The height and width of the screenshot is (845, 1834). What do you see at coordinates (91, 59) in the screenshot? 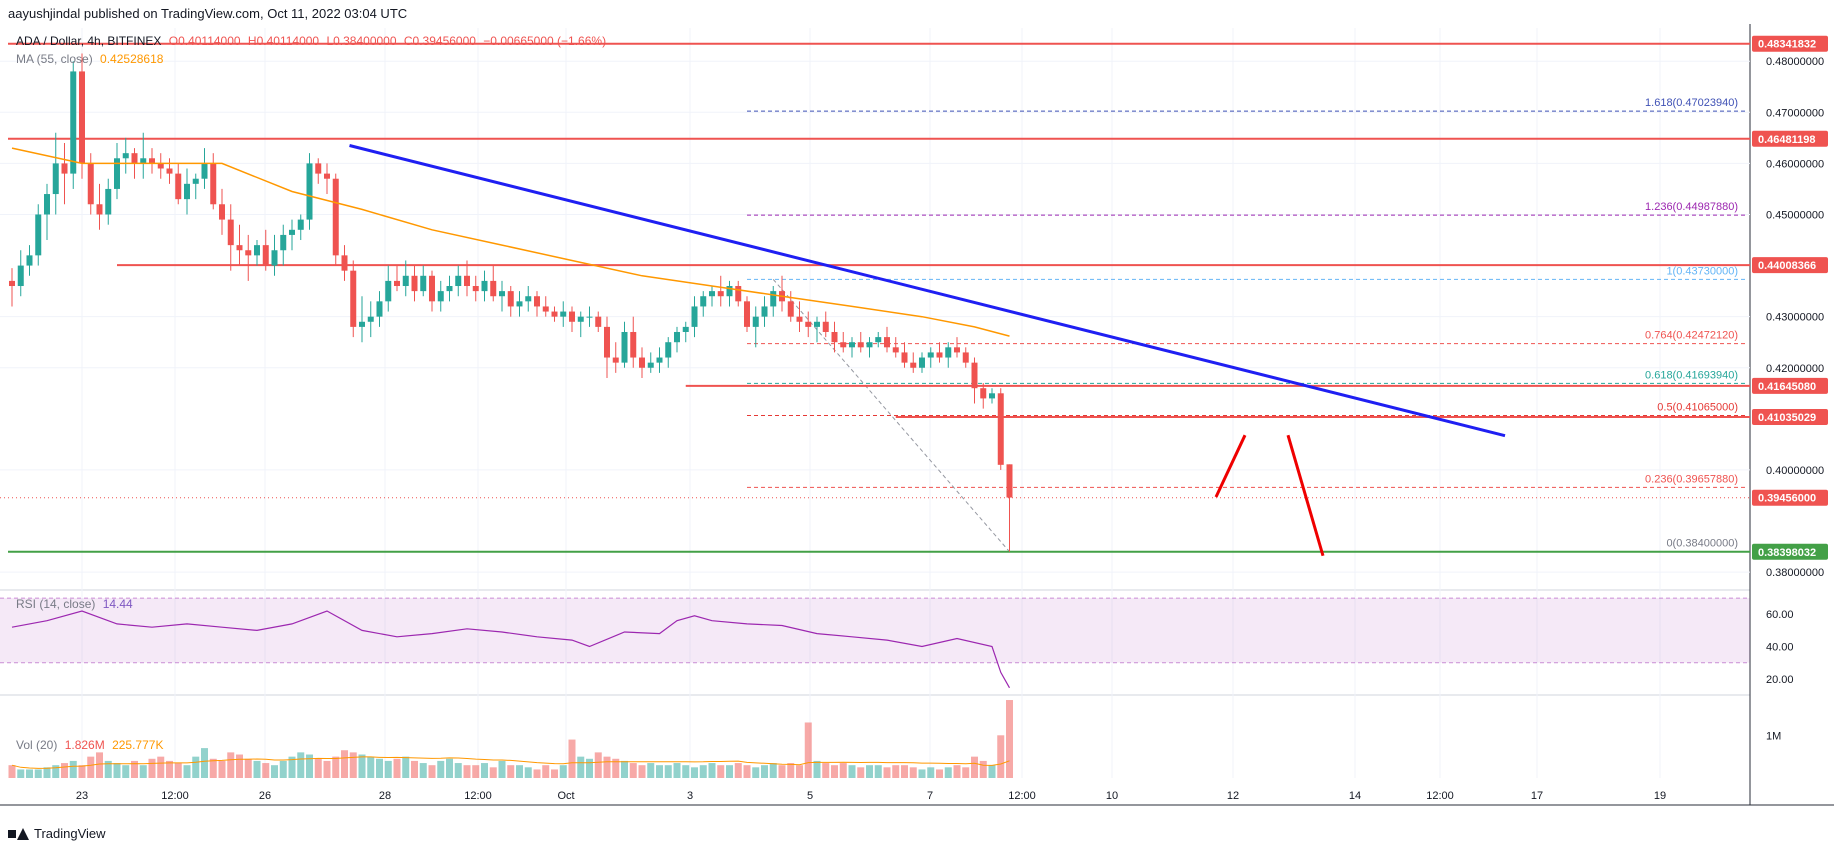
I see `ma-header: MA (55, close) 0.42528618` at bounding box center [91, 59].